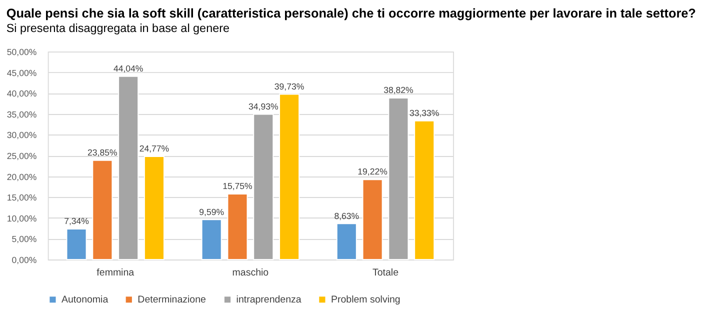 This screenshot has width=702, height=335. I want to click on legend-label: Determinazione, so click(172, 300).